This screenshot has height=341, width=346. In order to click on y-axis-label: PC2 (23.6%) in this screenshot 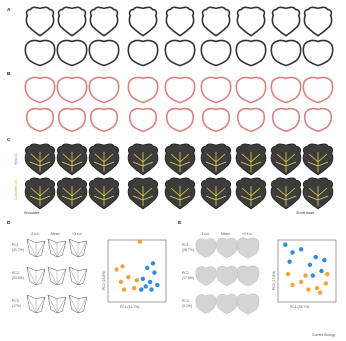, I will do `click(104, 280)`.